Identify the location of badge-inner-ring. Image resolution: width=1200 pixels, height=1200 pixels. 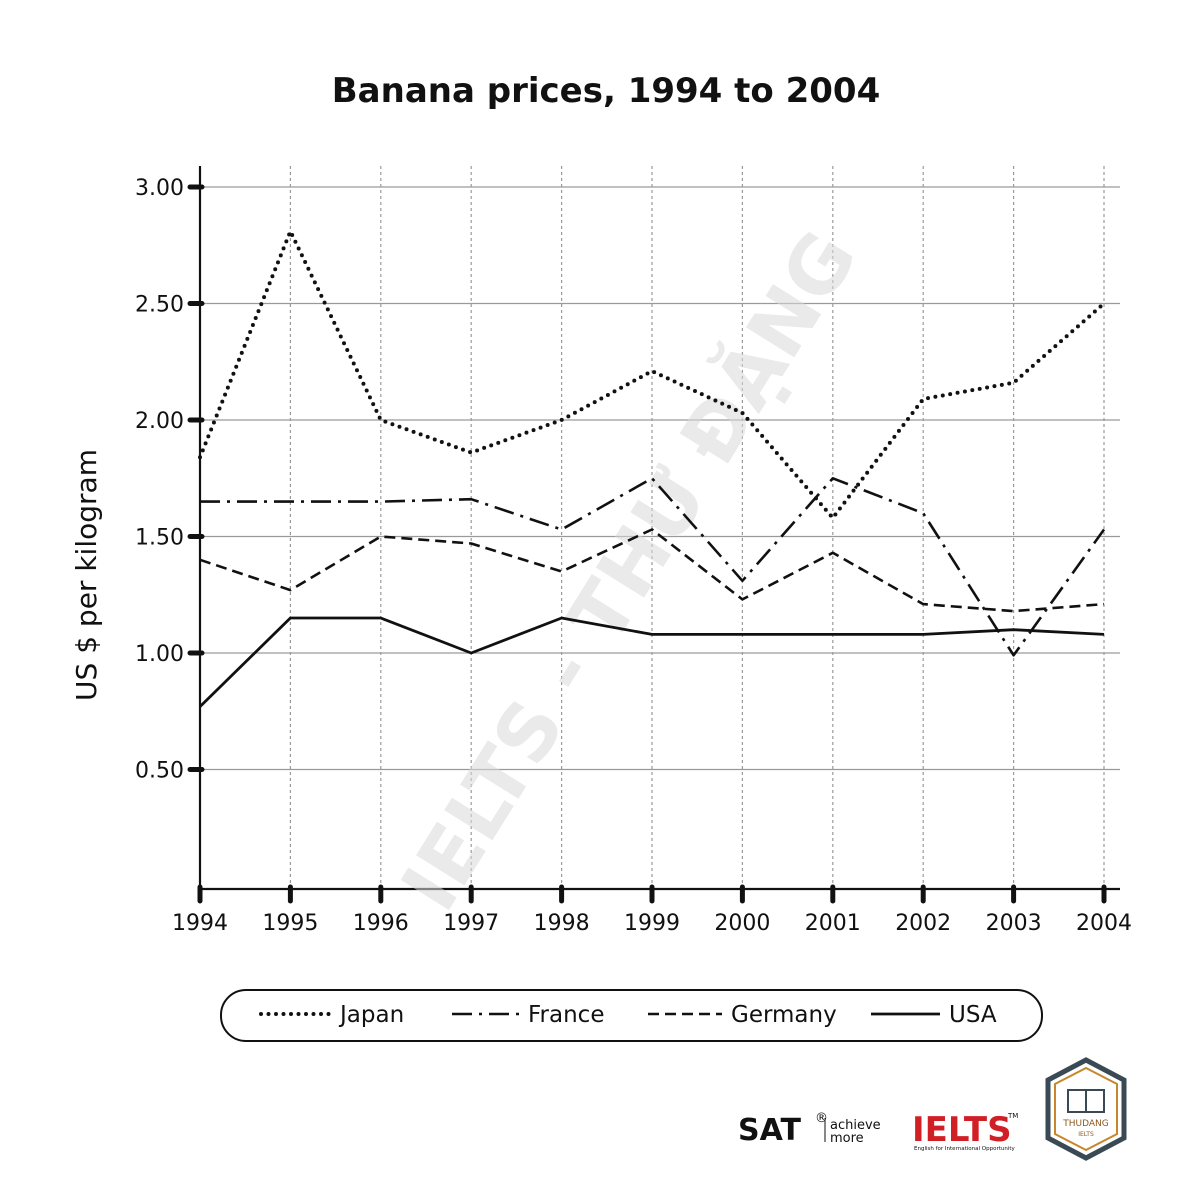
(1086, 1109).